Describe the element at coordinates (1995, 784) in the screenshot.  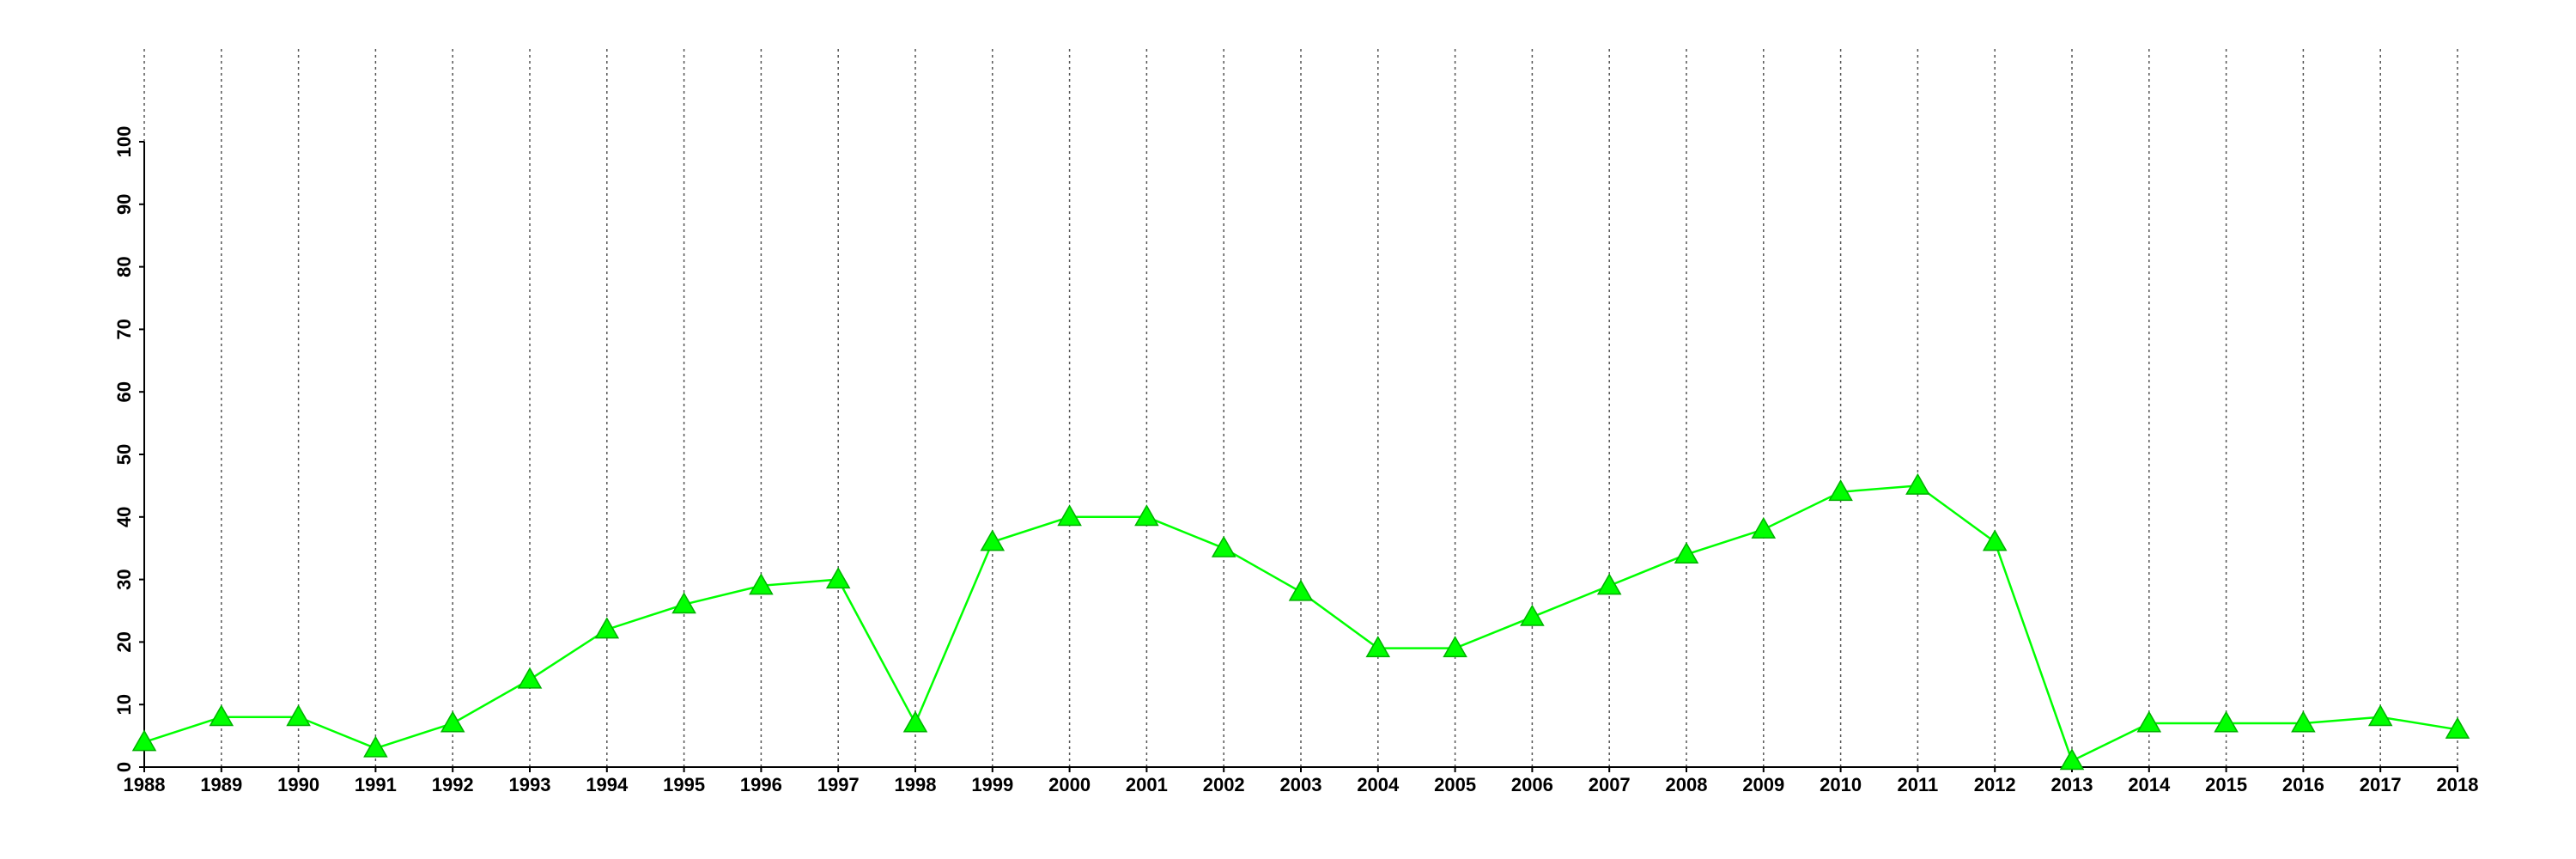
I see `x-tick-label: 2012` at that location.